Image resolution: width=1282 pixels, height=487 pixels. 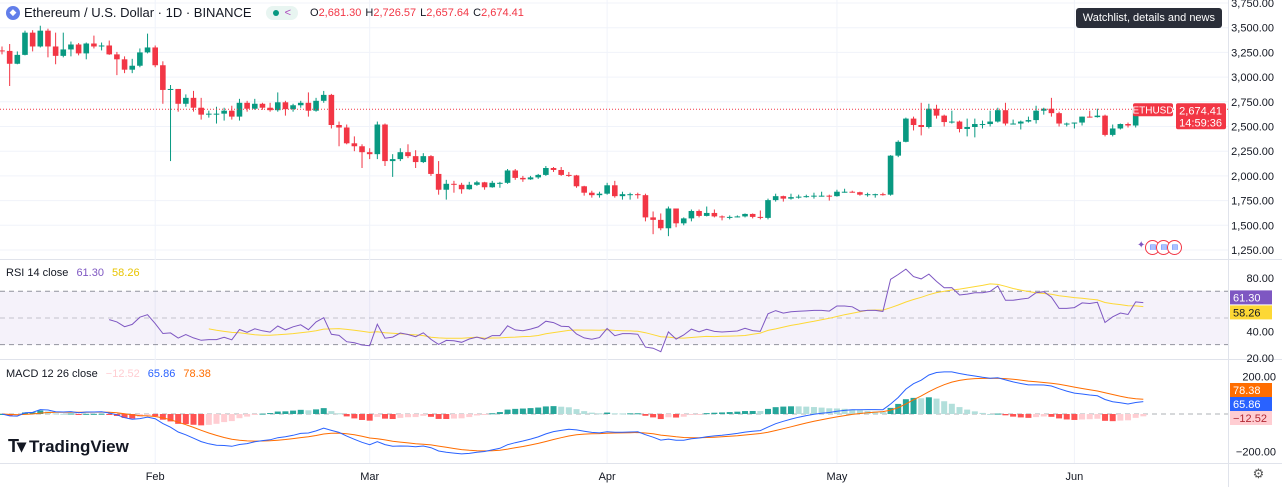 I want to click on settings-gear-icon: ⚙, so click(x=1258, y=473).